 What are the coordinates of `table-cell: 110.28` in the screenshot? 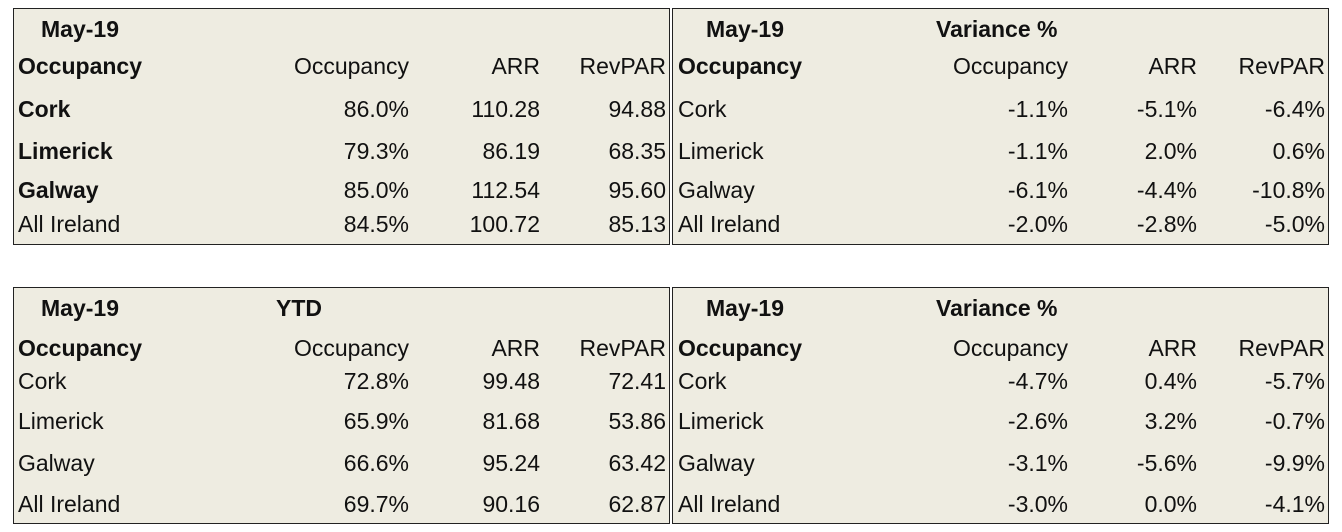 It's located at (505, 109).